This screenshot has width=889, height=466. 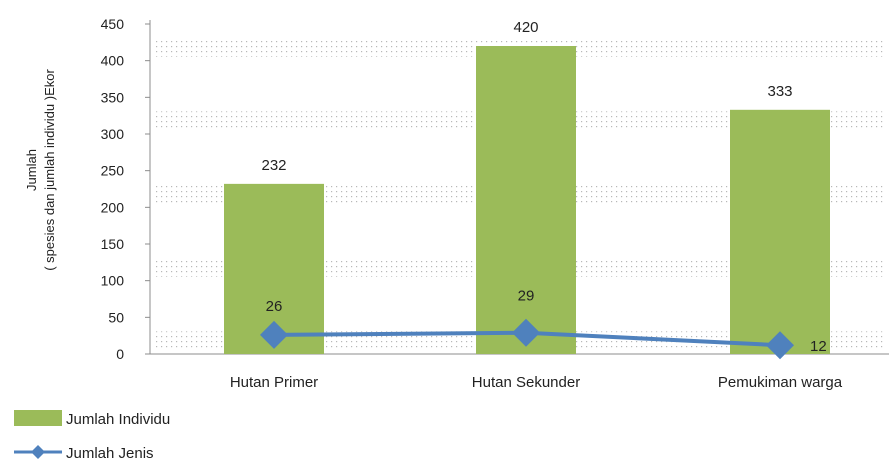 I want to click on line-value-label: 29, so click(x=526, y=296).